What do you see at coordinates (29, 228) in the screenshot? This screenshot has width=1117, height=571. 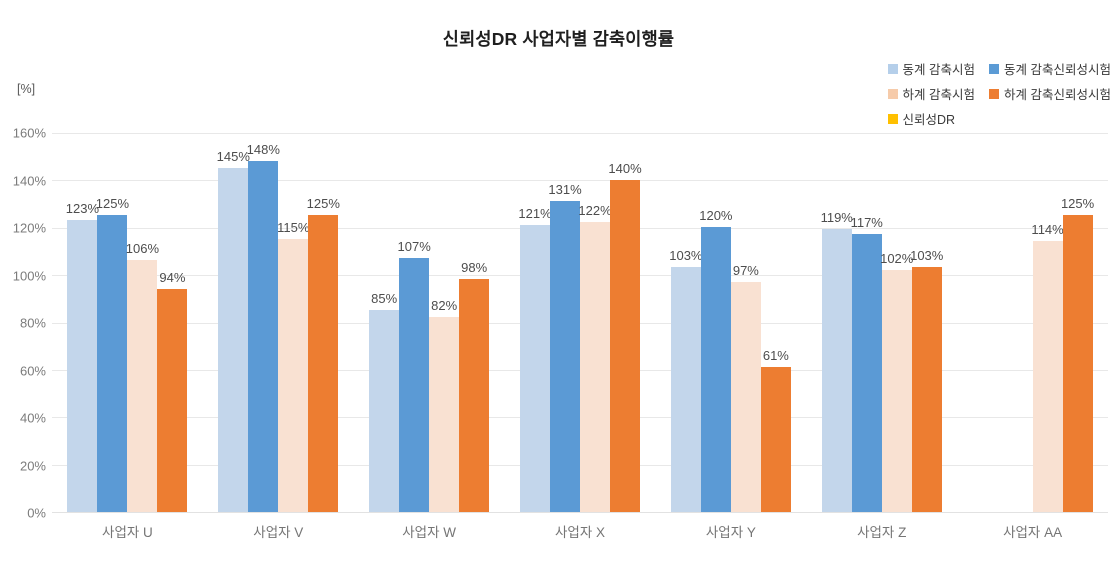 I see `y-tick-label: 120%` at bounding box center [29, 228].